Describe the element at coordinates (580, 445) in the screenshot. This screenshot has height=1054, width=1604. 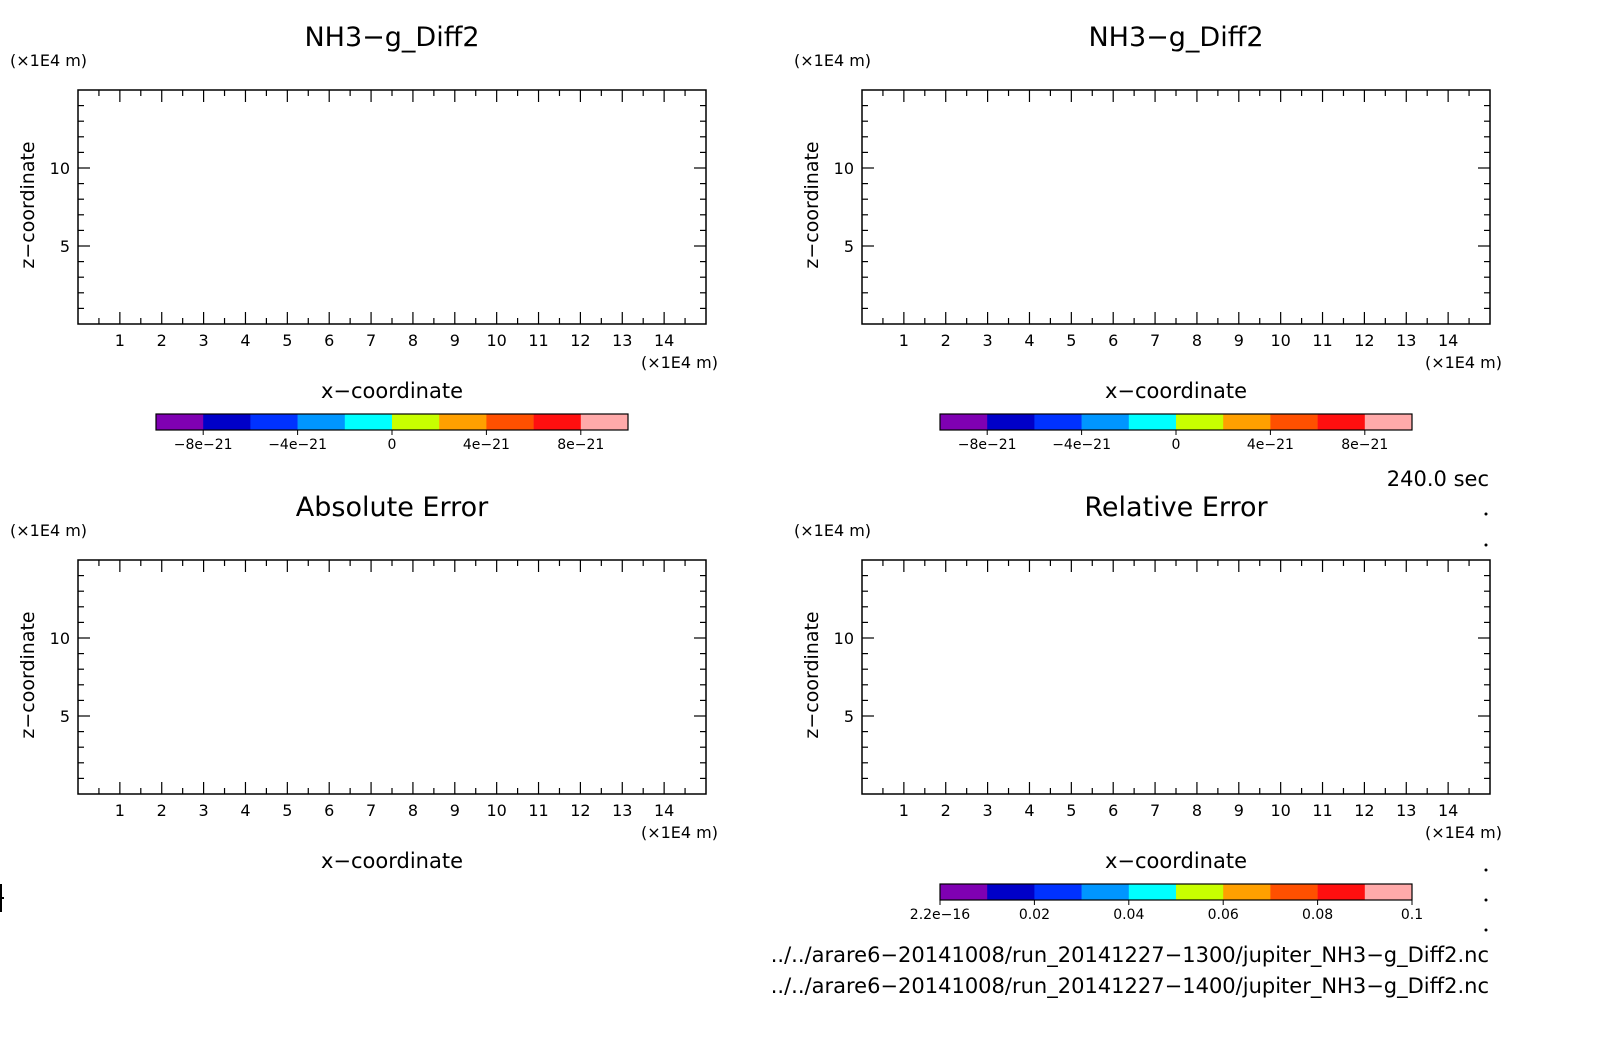
I see `colorbar-label: 8e−21` at that location.